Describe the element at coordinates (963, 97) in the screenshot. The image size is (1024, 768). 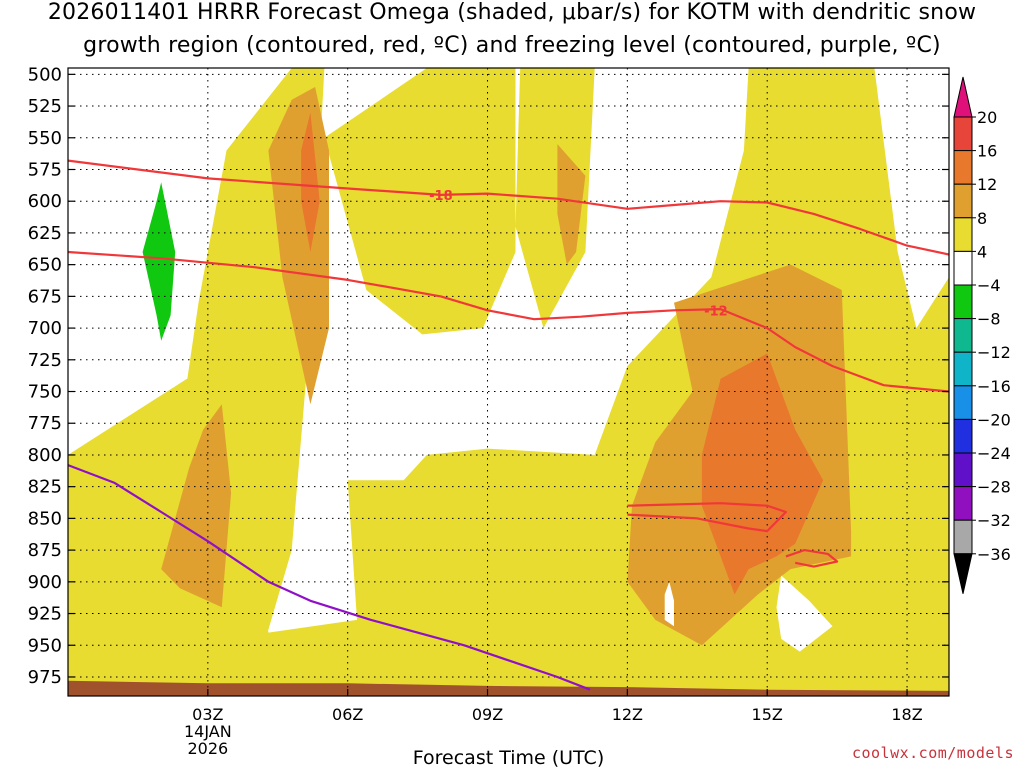
I see `colorbar-top-triangle` at that location.